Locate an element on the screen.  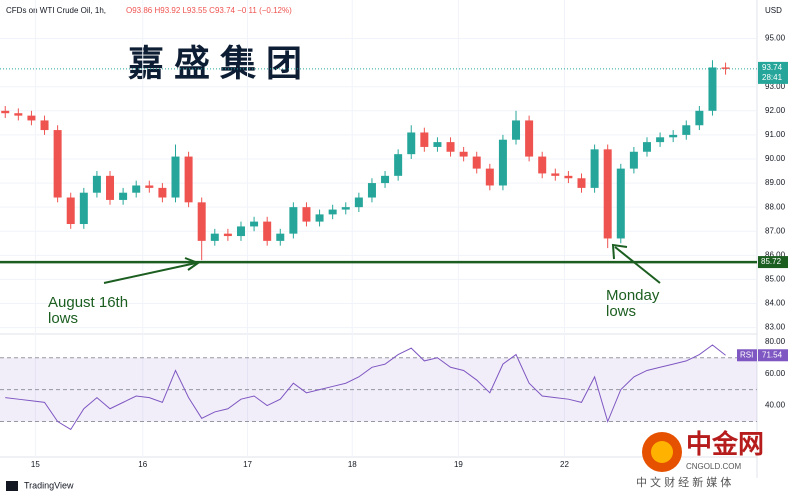
x-tick-label: 17 is located at coordinates (247, 464).